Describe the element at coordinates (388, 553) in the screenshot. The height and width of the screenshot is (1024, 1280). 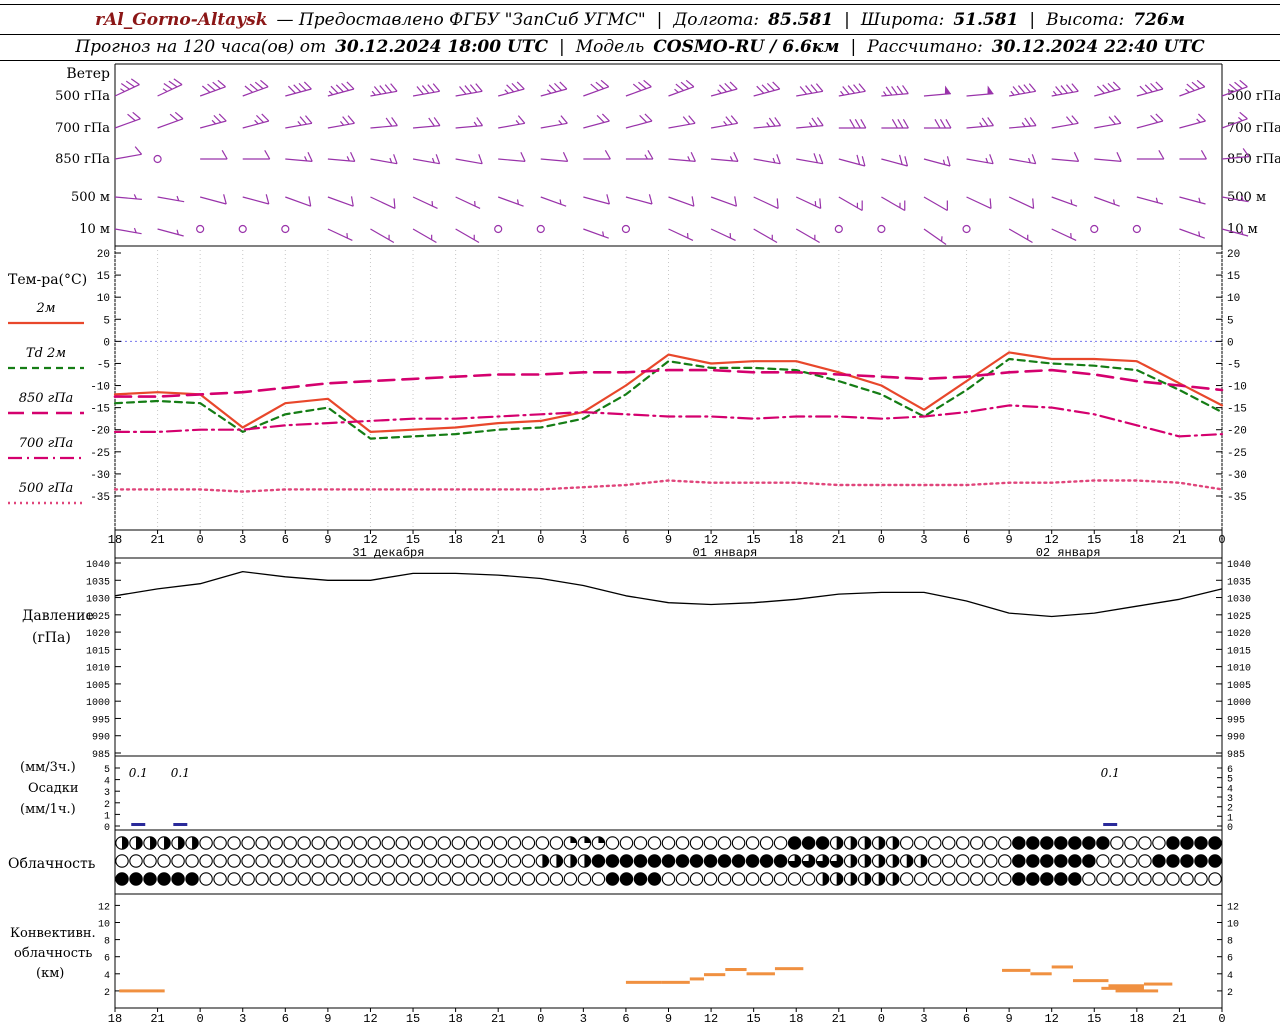
I see `svg-text: 31 декабря` at that location.